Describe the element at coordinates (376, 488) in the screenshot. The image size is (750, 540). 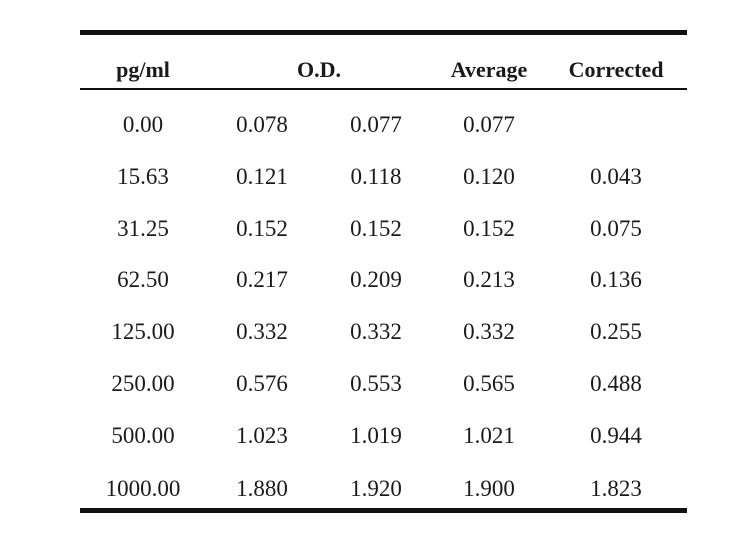
I see `cell-od2: 1.920` at that location.